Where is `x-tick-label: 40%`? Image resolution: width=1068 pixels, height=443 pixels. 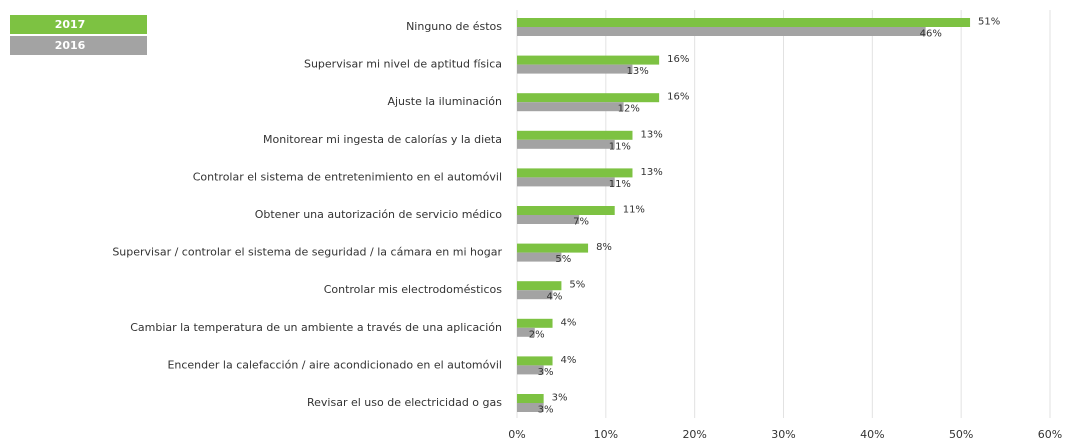 x-tick-label: 40% is located at coordinates (872, 434).